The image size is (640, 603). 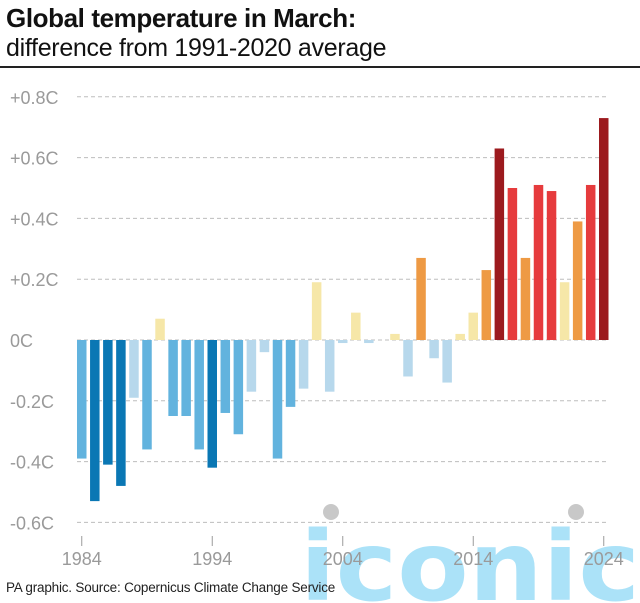 What do you see at coordinates (447, 361) in the screenshot?
I see `bar-2012` at bounding box center [447, 361].